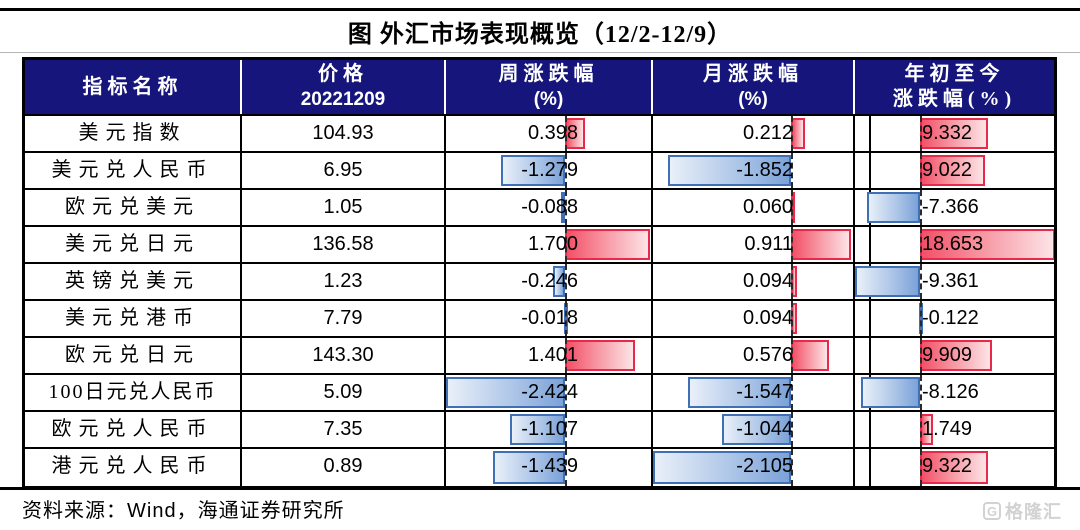 The image size is (1080, 530). Describe the element at coordinates (152, 511) in the screenshot. I see `data-vendor: Wind` at that location.